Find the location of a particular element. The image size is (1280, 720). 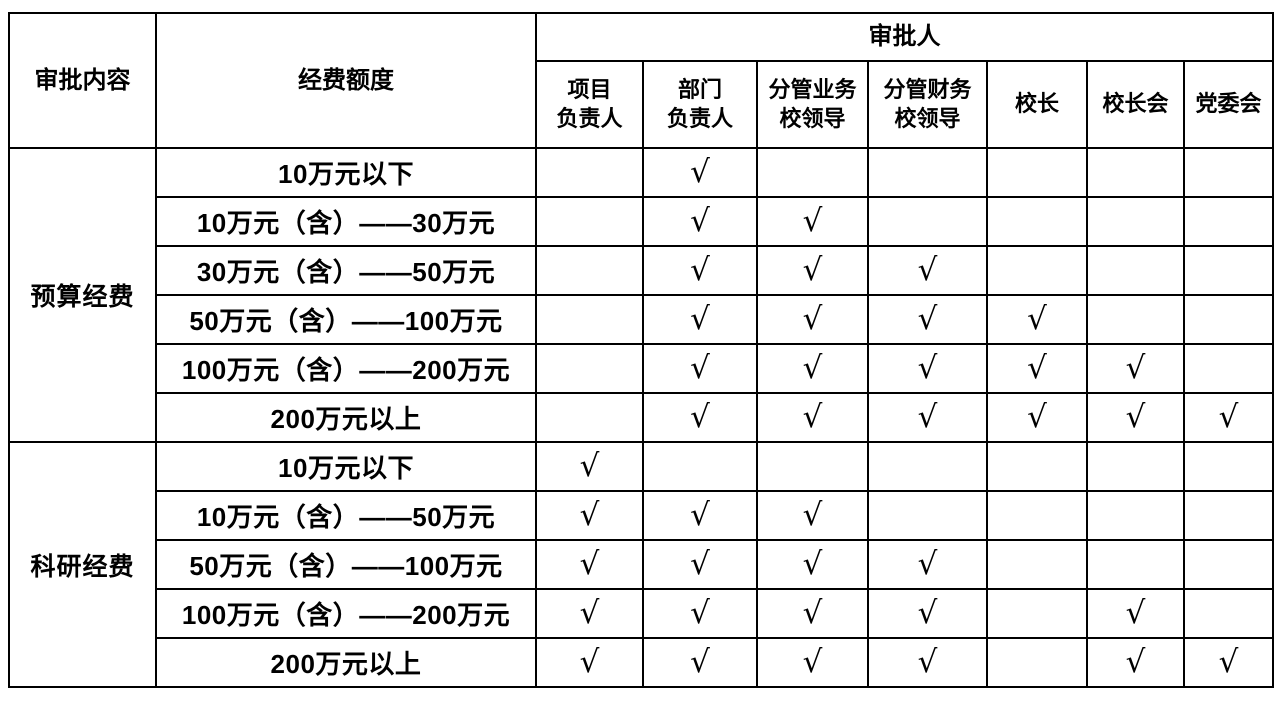

header-approver-col-3: 分管财务 校领导 is located at coordinates (927, 104).